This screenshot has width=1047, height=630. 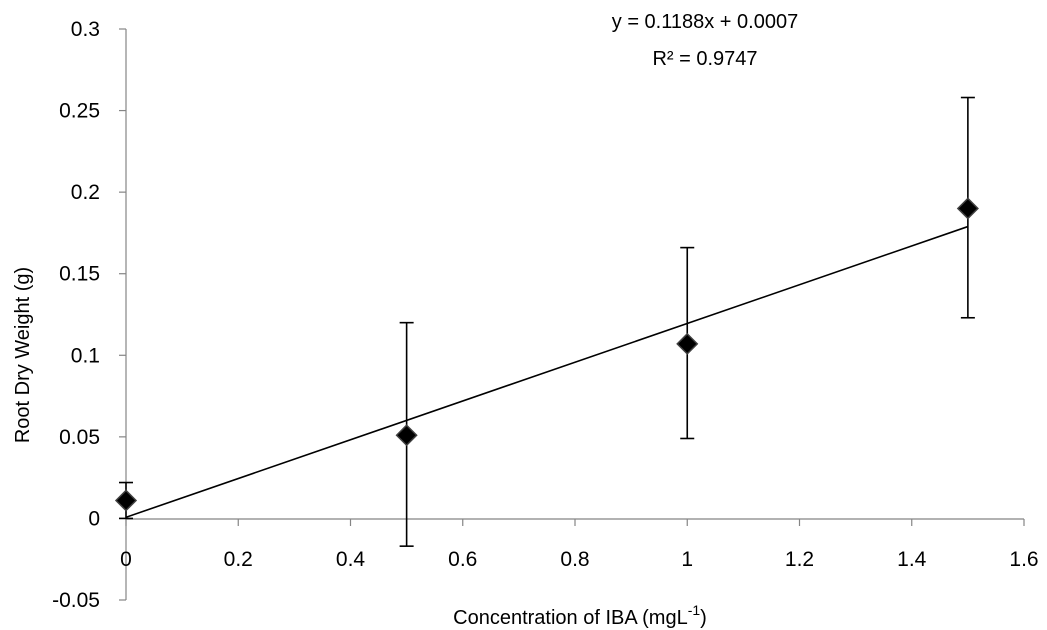 I want to click on x-axis-title: Concentration of IBA (mgL-1), so click(x=580, y=615).